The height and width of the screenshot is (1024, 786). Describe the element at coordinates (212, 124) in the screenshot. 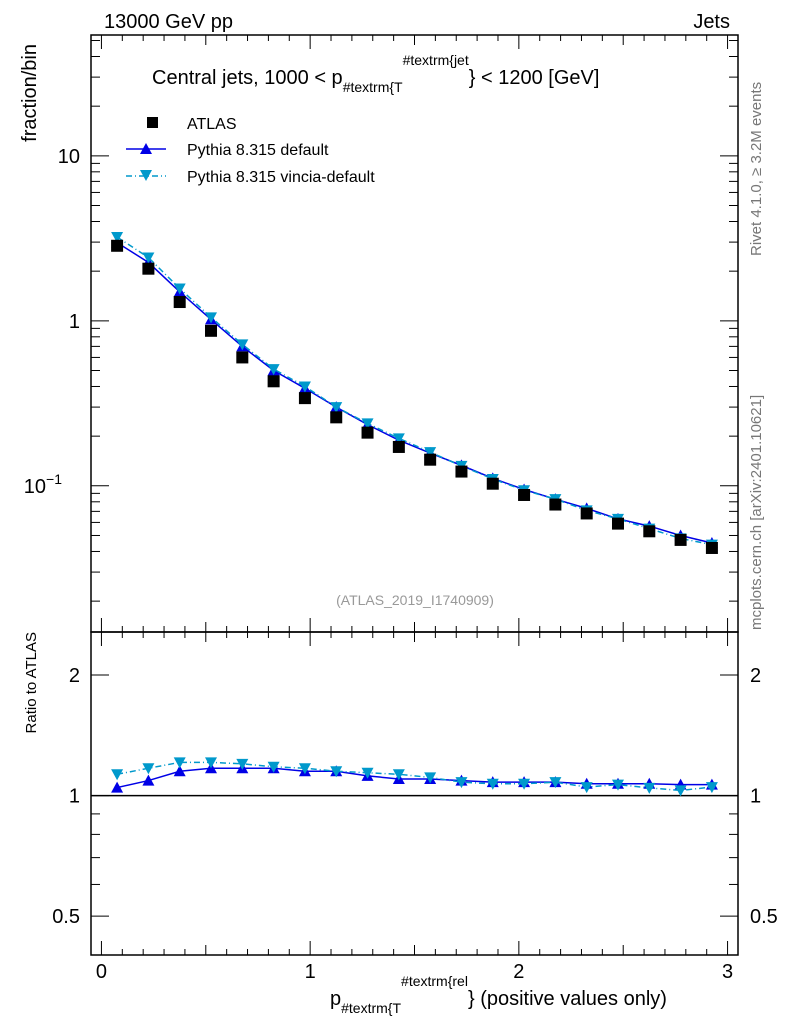

I see `legend-label-atlas: ATLAS` at that location.